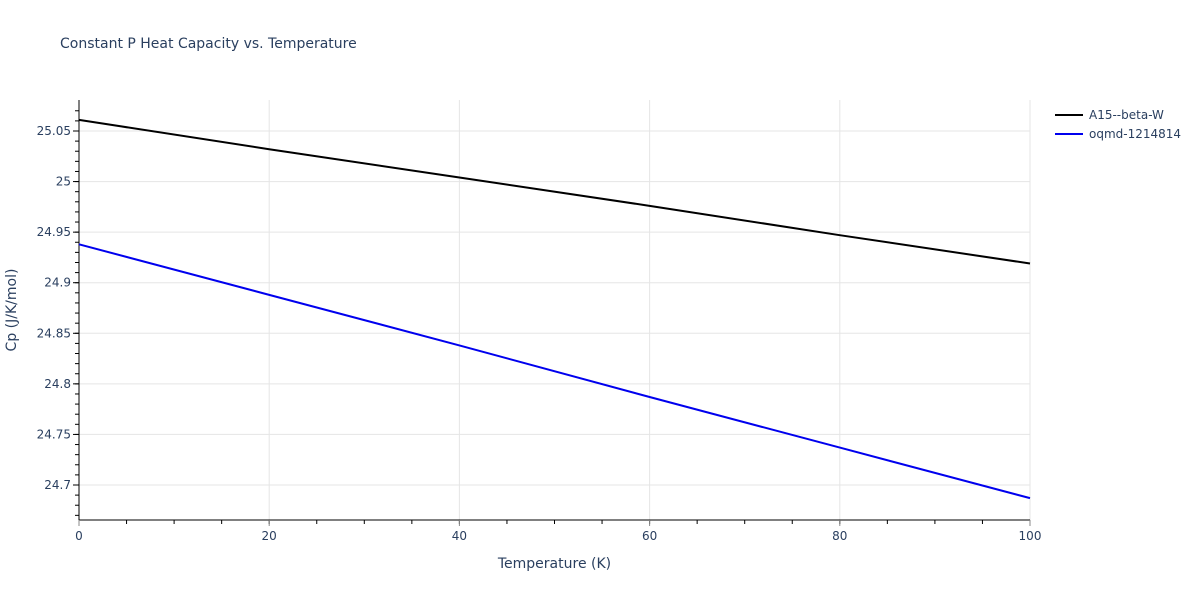 Image resolution: width=1200 pixels, height=600 pixels. What do you see at coordinates (57, 283) in the screenshot?
I see `y-tick-label: 24.9` at bounding box center [57, 283].